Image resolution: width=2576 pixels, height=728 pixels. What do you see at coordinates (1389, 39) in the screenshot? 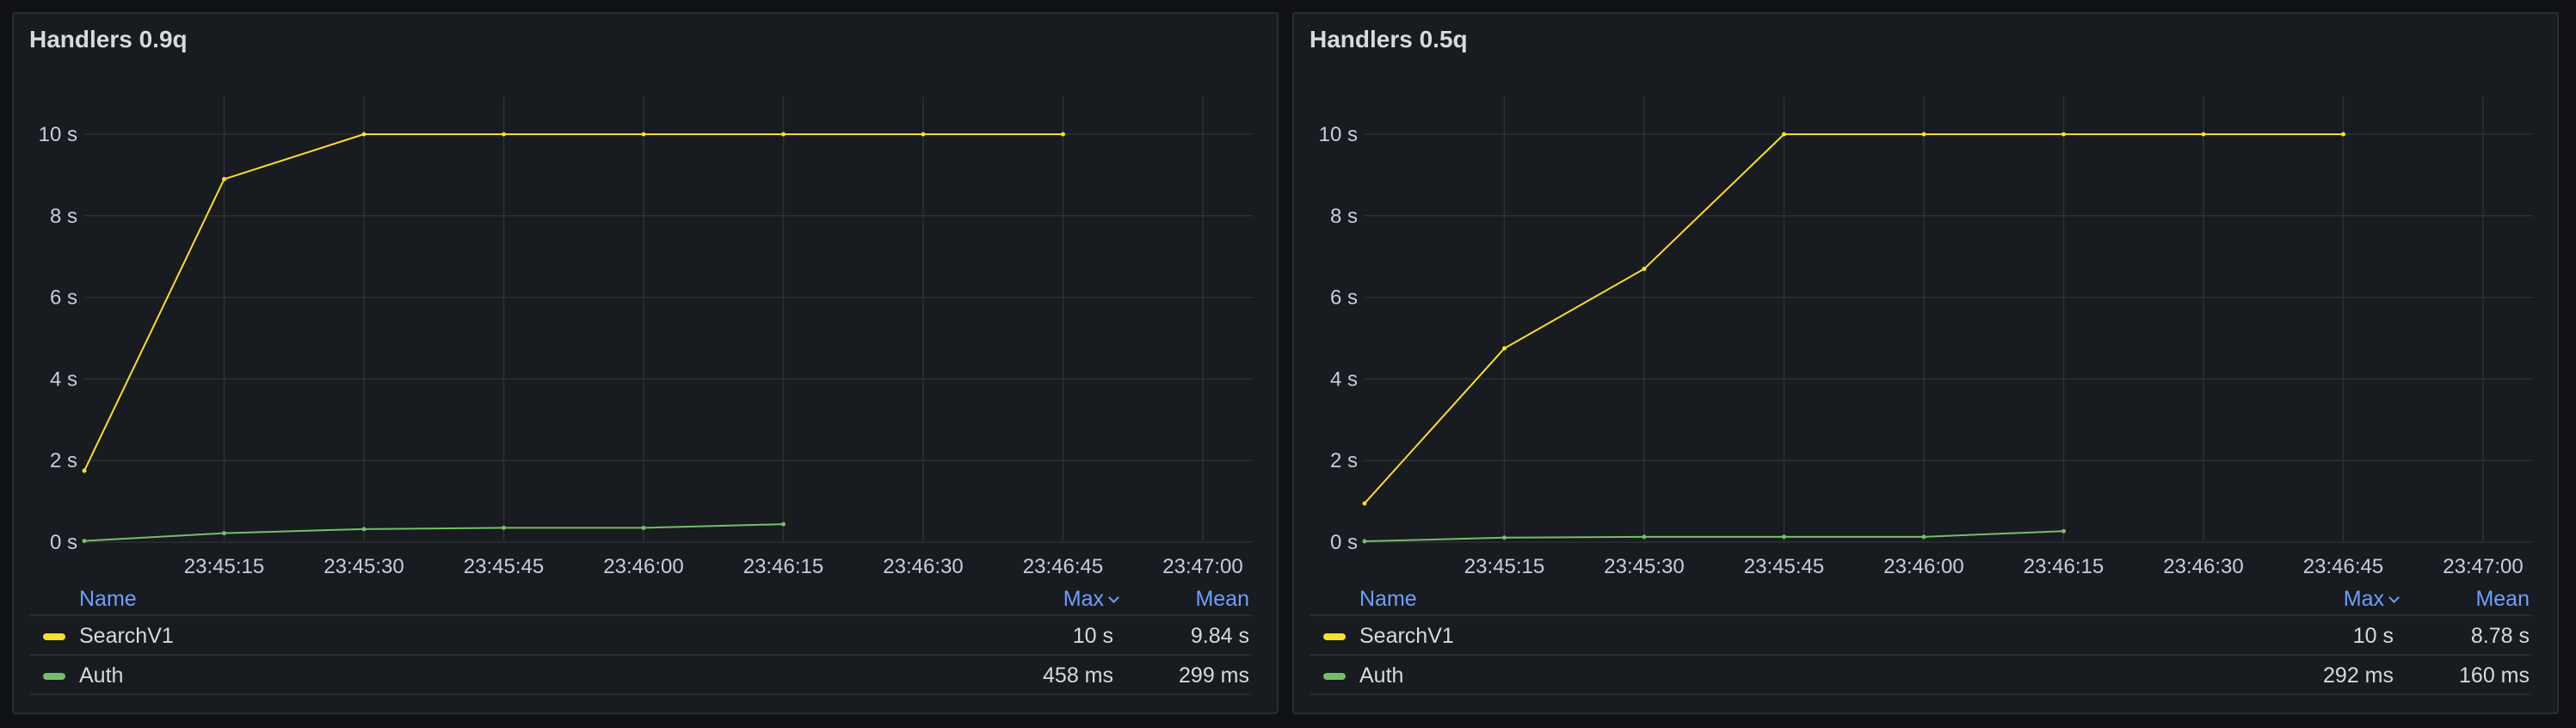
I see `panel-title: Handlers 0.5q` at bounding box center [1389, 39].